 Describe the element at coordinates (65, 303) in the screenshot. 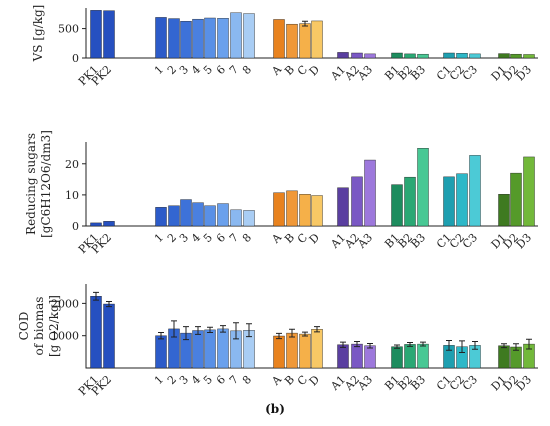

I see `y-tick-label: 2000` at that location.